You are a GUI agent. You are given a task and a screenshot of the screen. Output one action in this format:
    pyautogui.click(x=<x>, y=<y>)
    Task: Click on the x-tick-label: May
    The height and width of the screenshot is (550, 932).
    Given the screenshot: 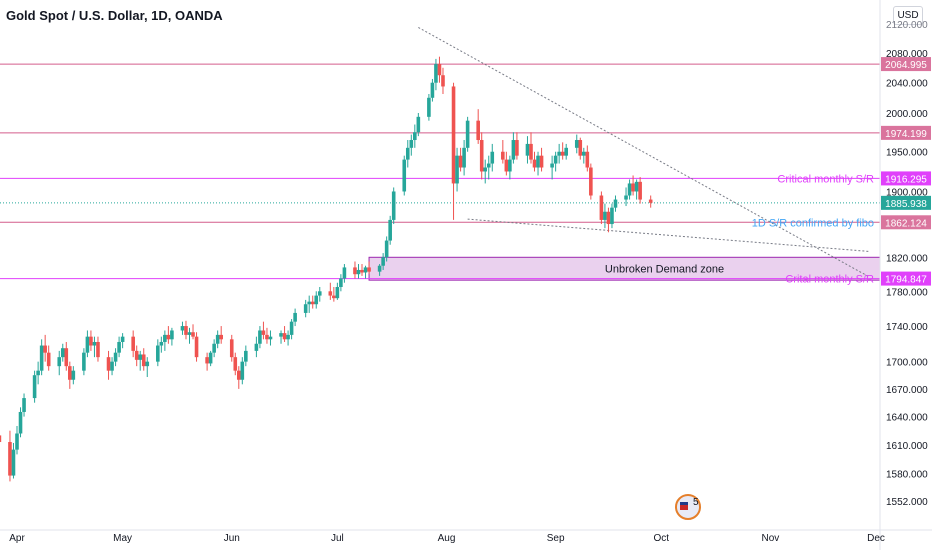 What is the action you would take?
    pyautogui.click(x=122, y=538)
    